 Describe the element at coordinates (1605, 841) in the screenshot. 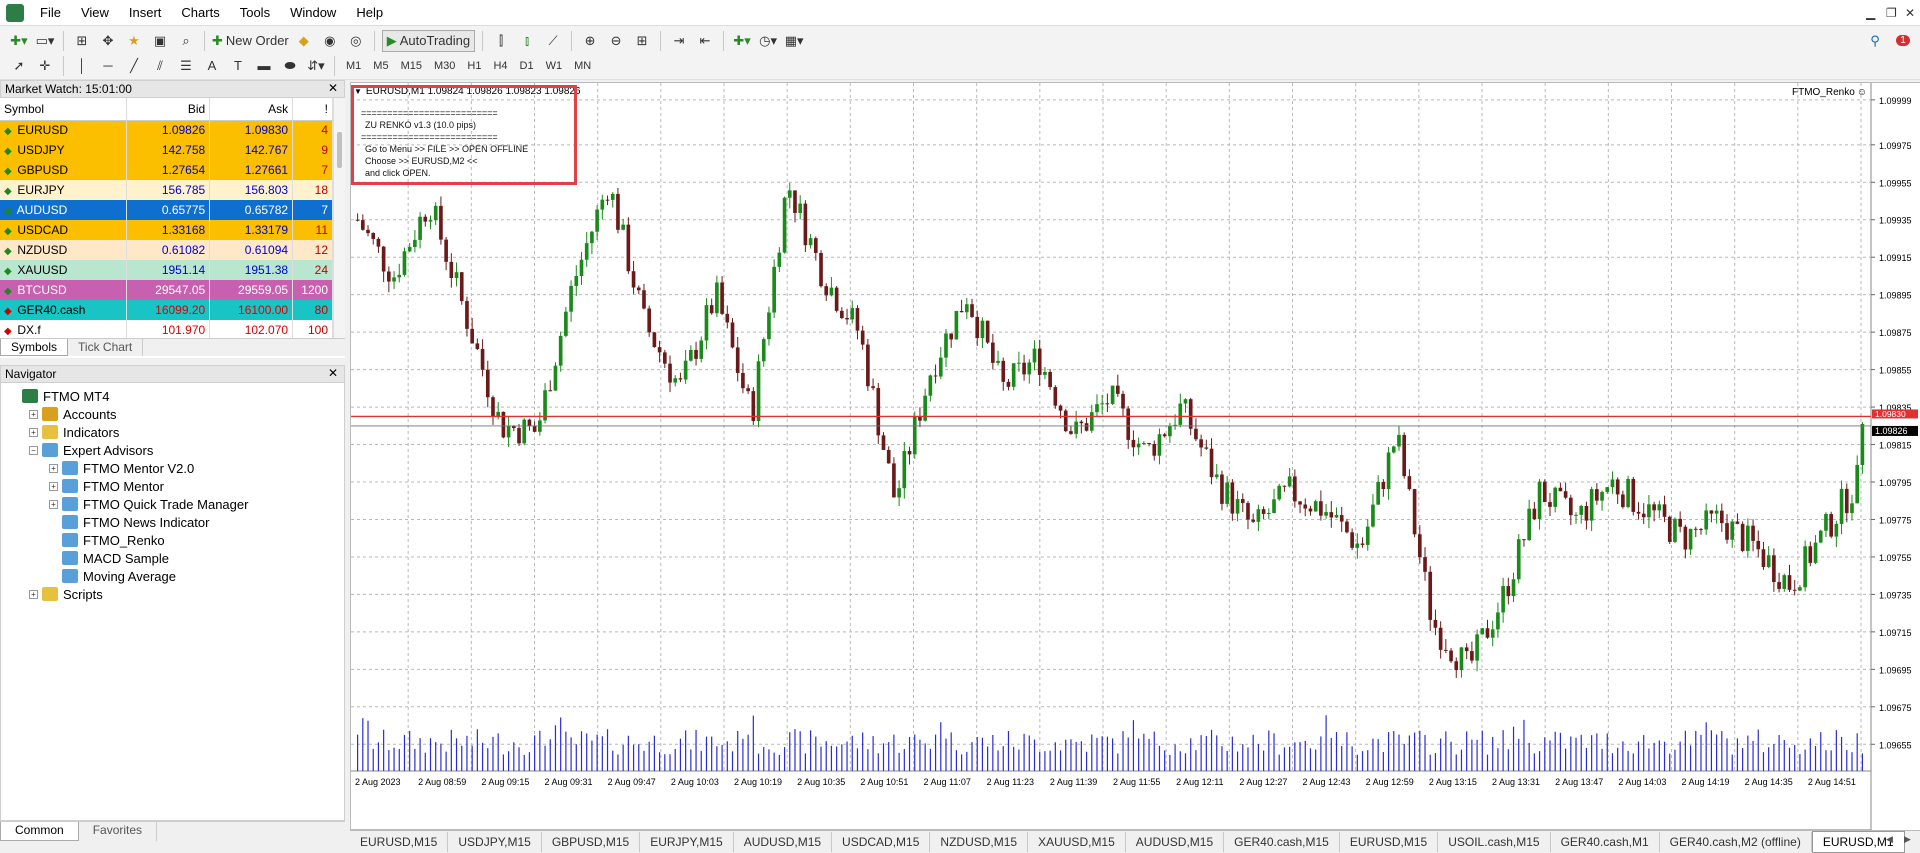

I see `chart-tab: GER40.cash,M1` at that location.